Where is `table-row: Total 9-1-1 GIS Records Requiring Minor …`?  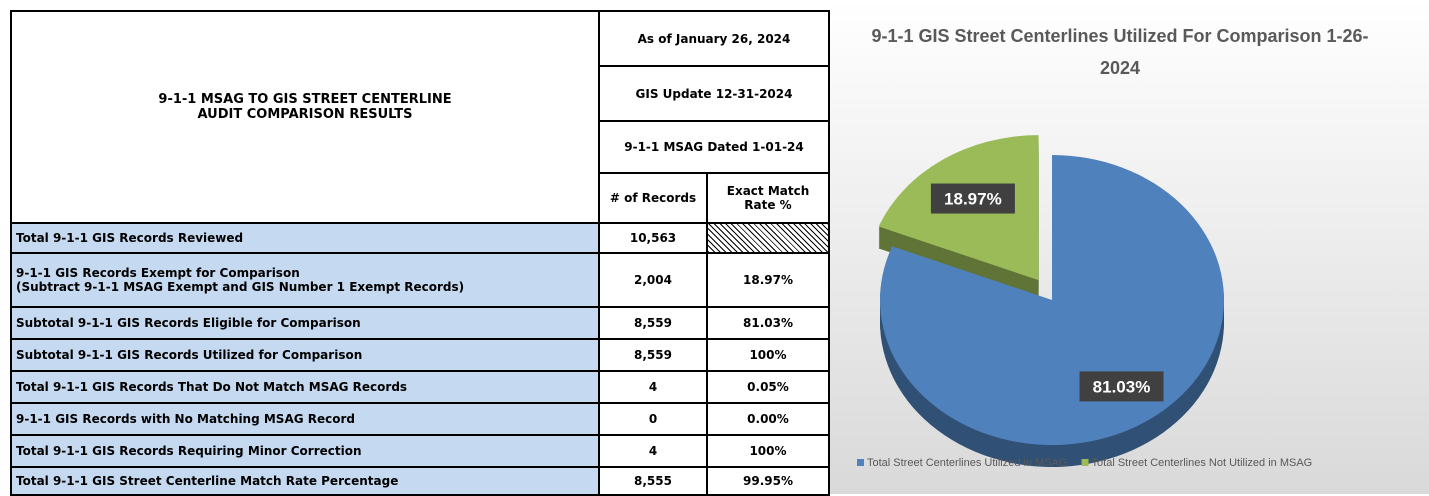 table-row: Total 9-1-1 GIS Records Requiring Minor … is located at coordinates (420, 451).